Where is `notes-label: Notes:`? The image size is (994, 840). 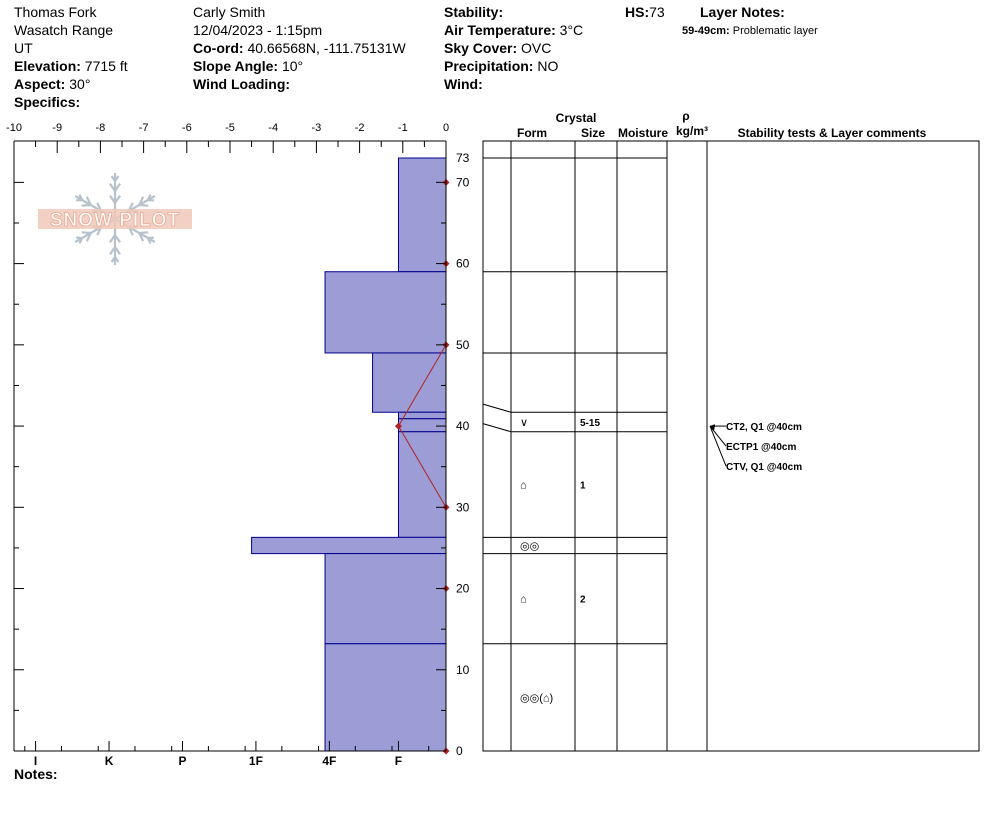
notes-label: Notes: is located at coordinates (36, 774).